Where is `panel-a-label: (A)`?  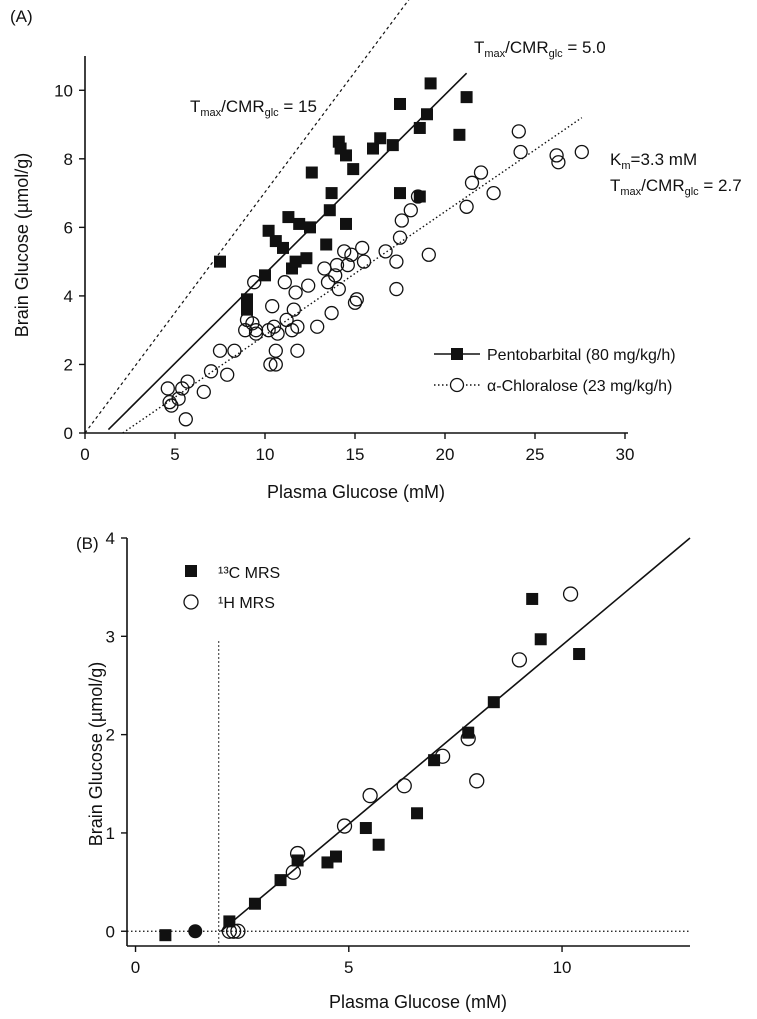
panel-a-label: (A) is located at coordinates (21, 16).